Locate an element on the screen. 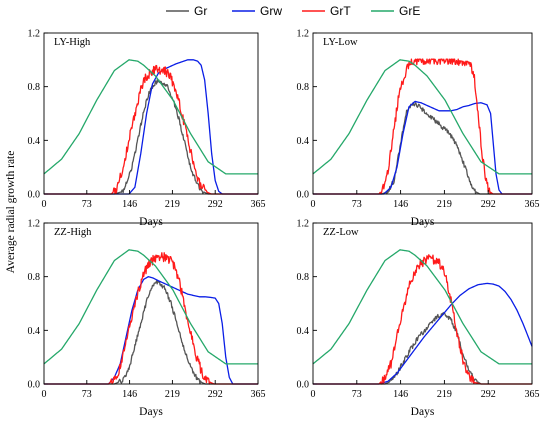 This screenshot has height=423, width=550. y-axis-label: Average radial growth rate is located at coordinates (11, 212).